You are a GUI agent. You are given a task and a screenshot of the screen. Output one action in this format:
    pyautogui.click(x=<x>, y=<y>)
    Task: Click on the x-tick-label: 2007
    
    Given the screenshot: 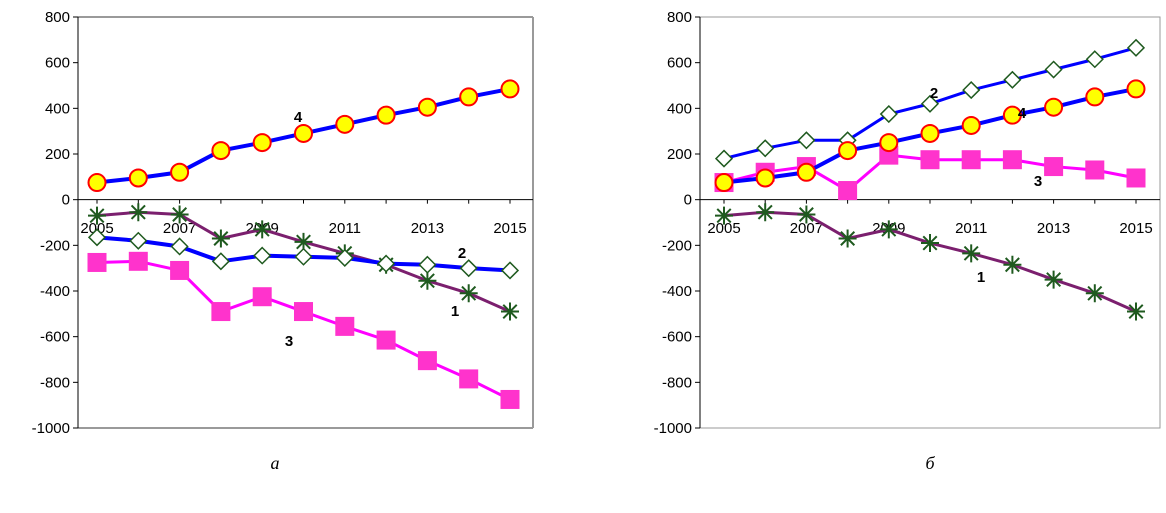 What is the action you would take?
    pyautogui.click(x=179, y=228)
    